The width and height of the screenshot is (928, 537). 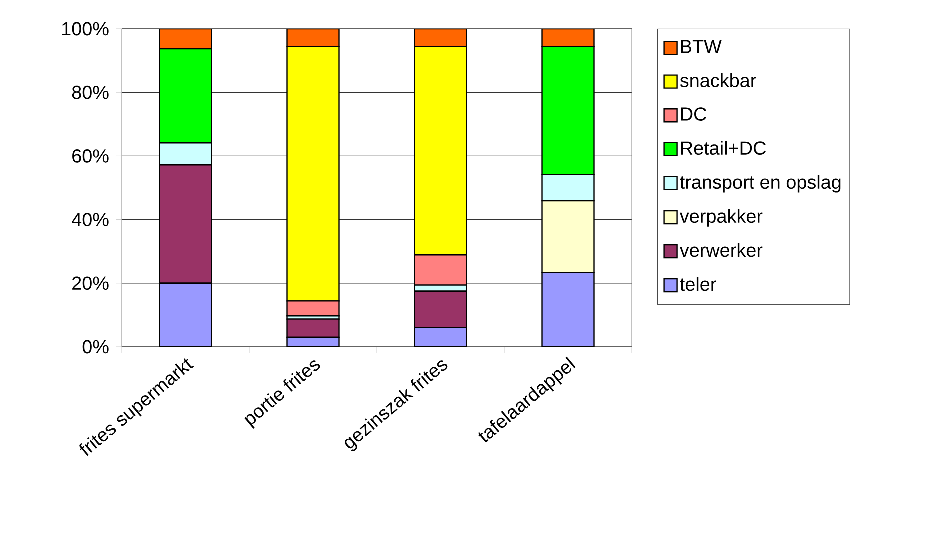 I want to click on legend-label: BTW, so click(x=701, y=47).